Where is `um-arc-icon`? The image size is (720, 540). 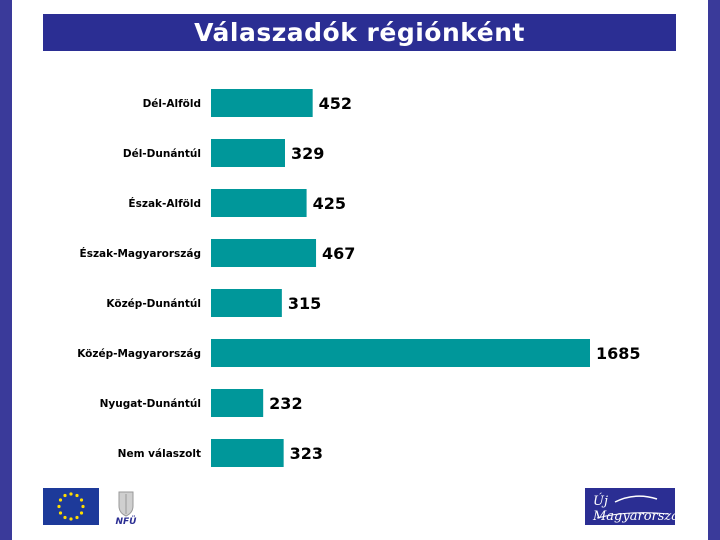
um-arc-icon is located at coordinates (633, 507).